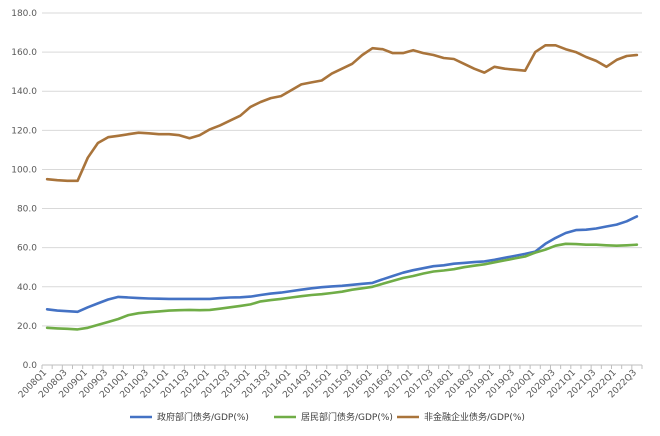  What do you see at coordinates (474, 417) in the screenshot?
I see `legend-label: 非金融企业债务/GDP(%)` at bounding box center [474, 417].